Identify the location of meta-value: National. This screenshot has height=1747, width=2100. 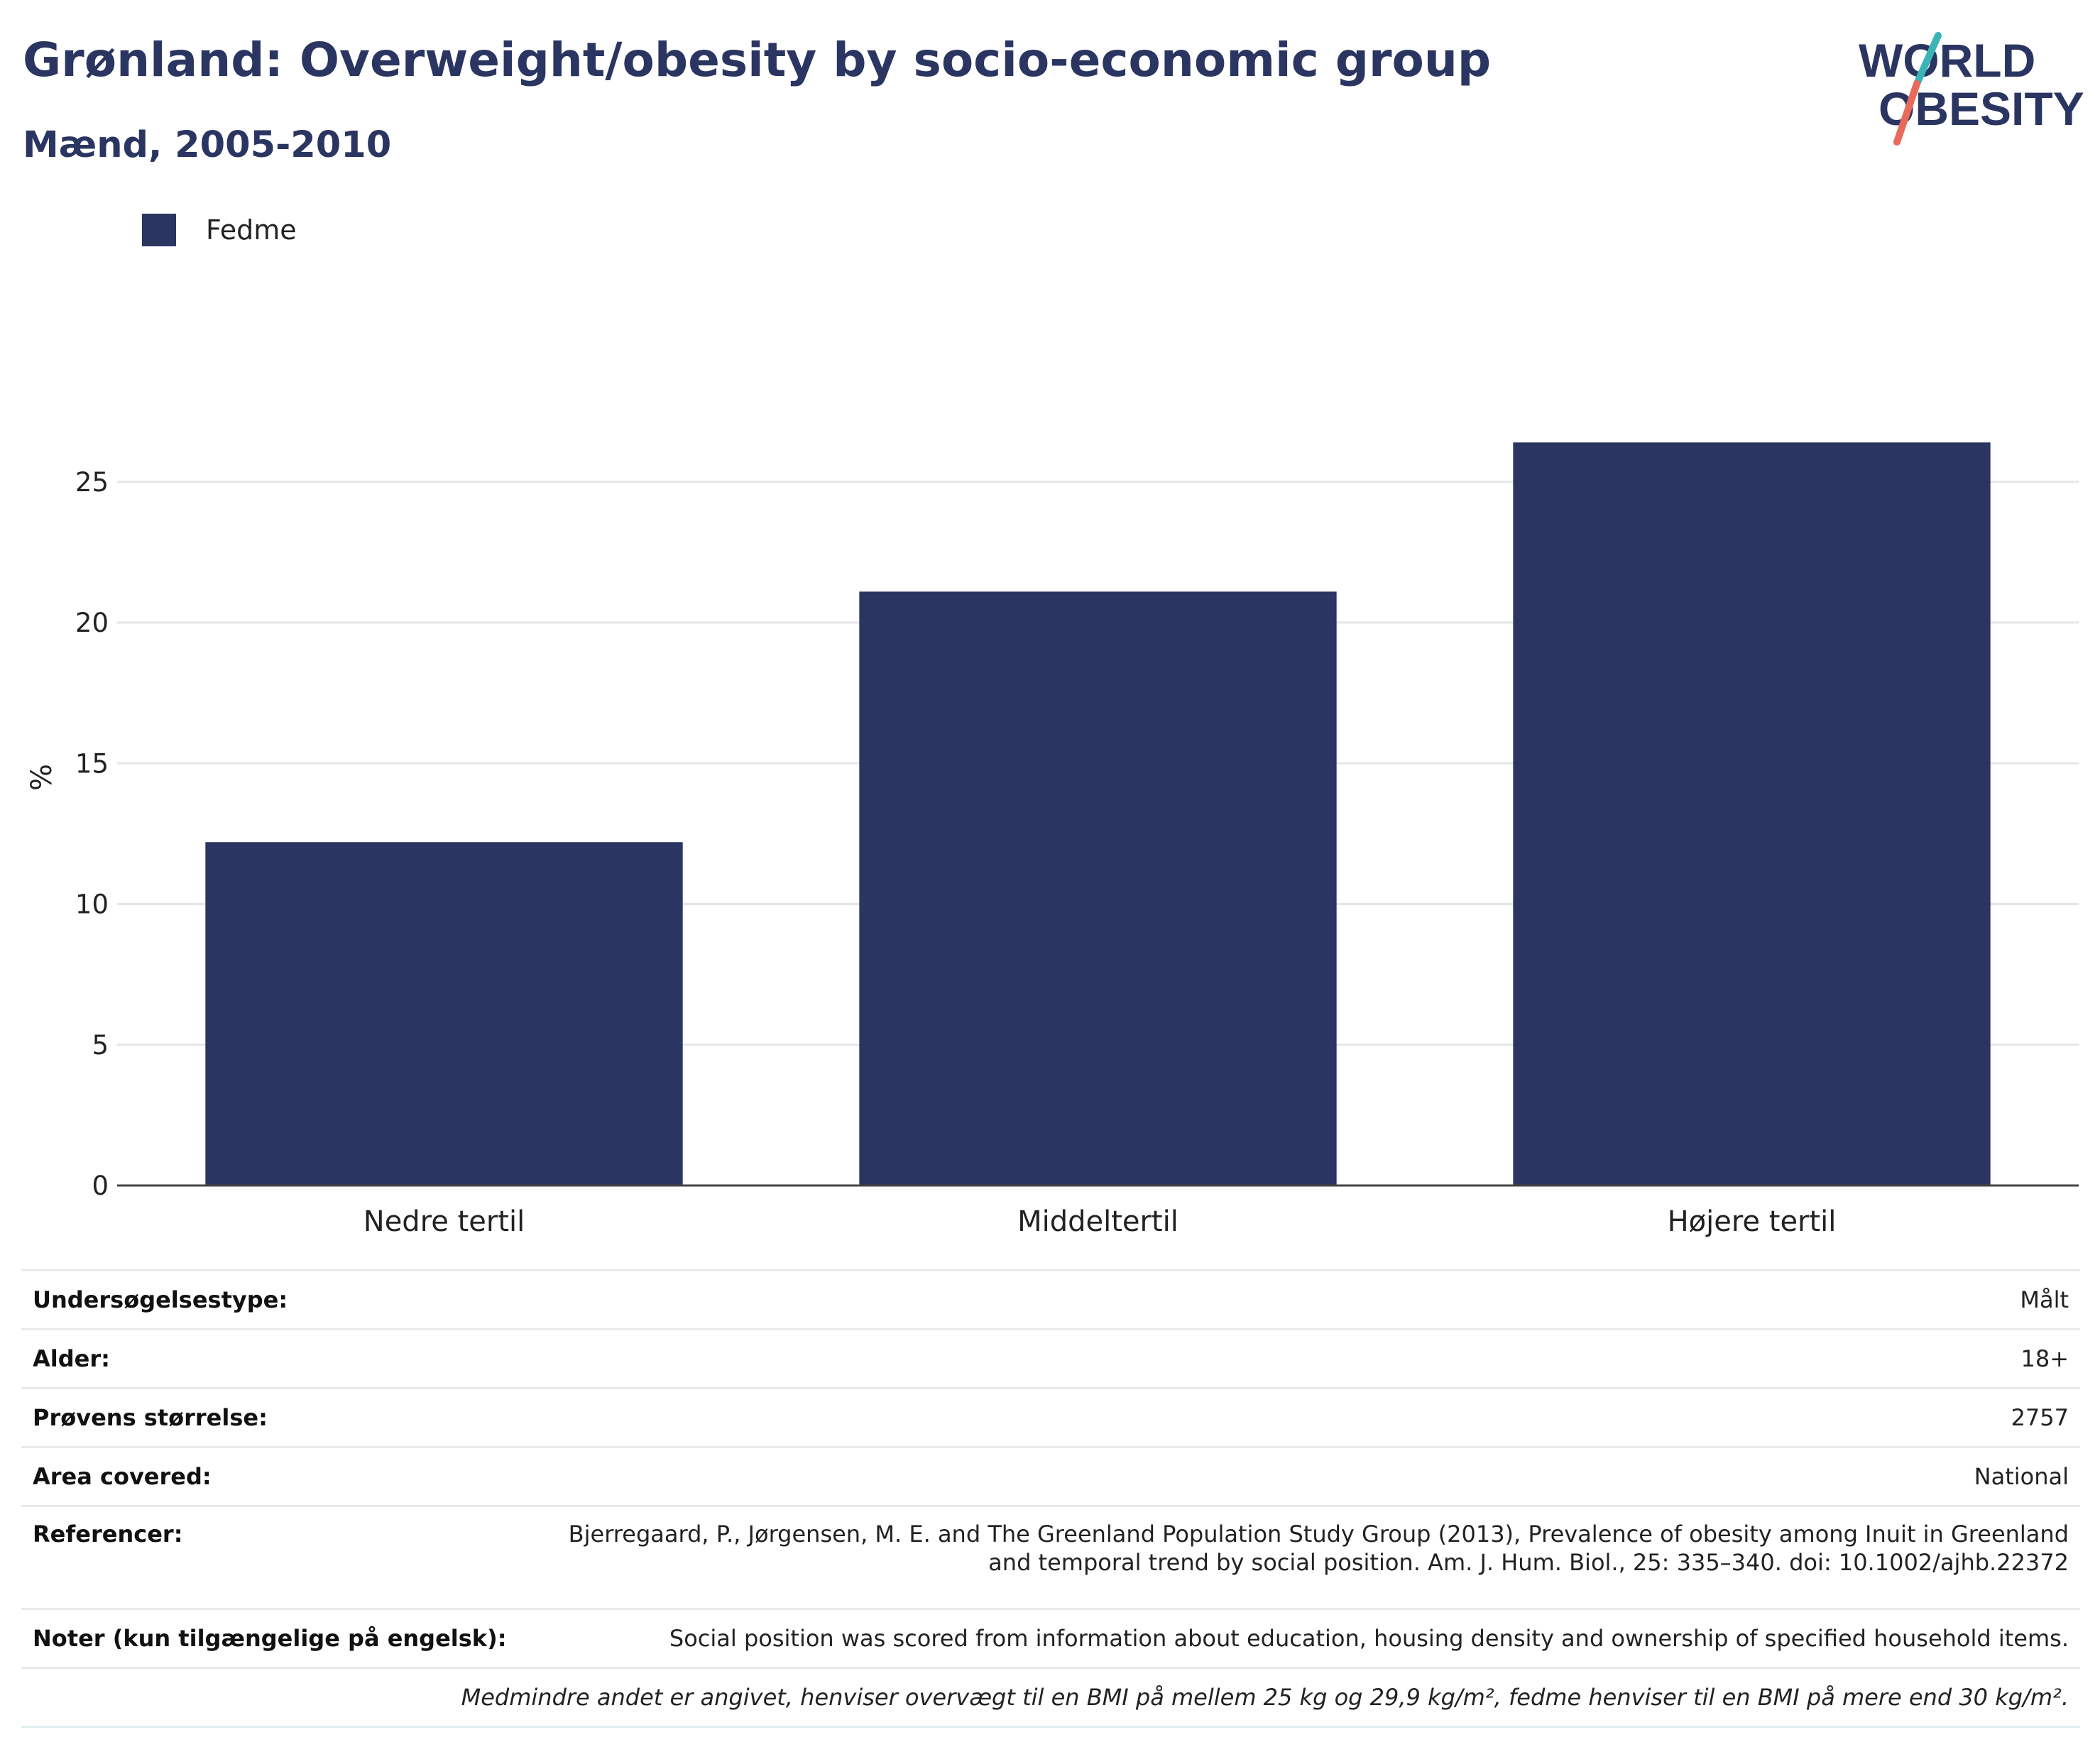
(1310, 1477).